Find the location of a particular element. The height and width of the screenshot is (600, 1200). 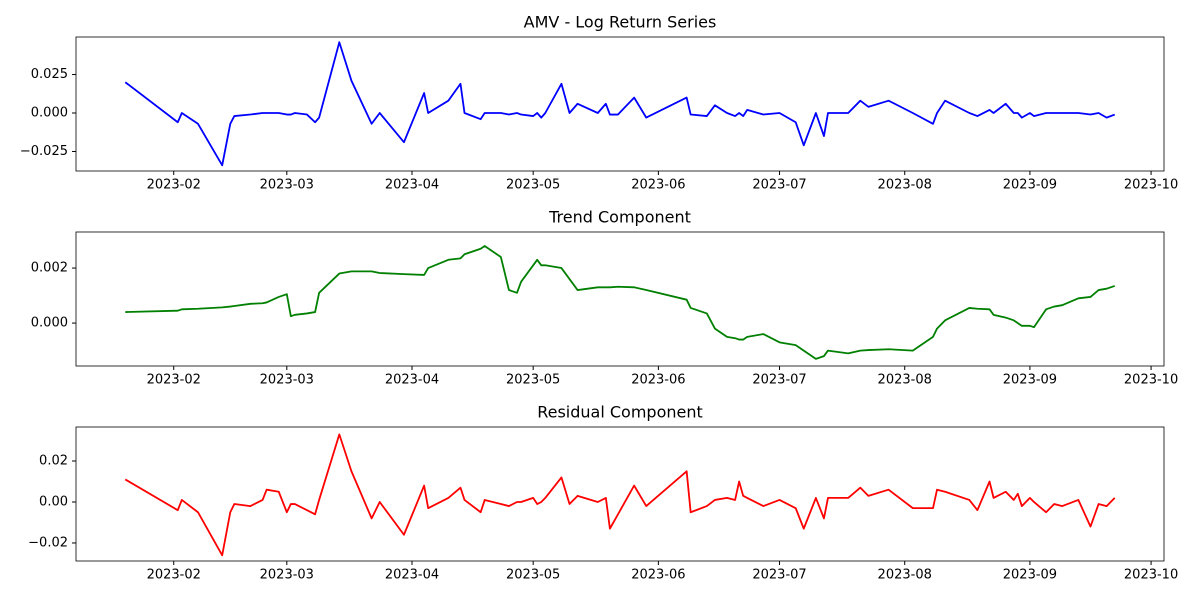

y-tick-label: 0.00 is located at coordinates (53, 501).